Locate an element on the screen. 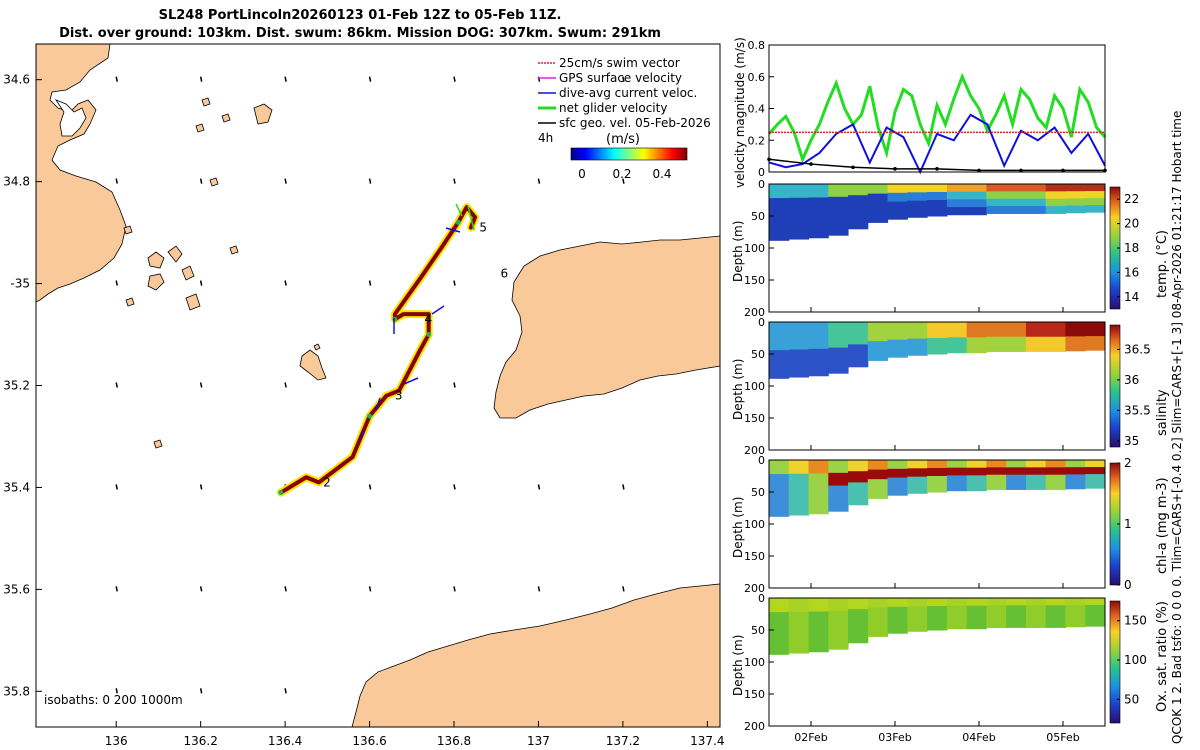 The image size is (1200, 750). heat-colorbar is located at coordinates (1115, 386).